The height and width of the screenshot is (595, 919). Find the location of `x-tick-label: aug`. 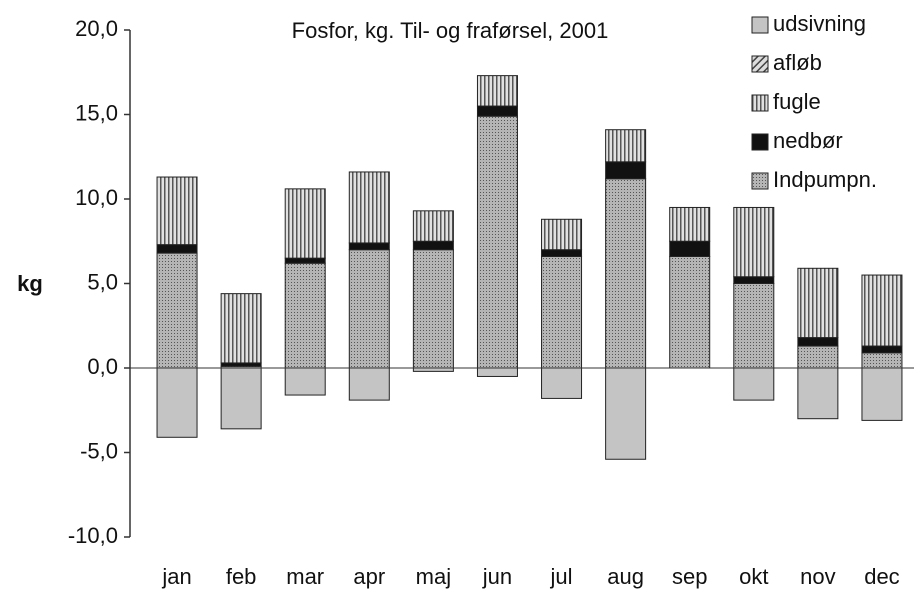

x-tick-label: aug is located at coordinates (625, 576).